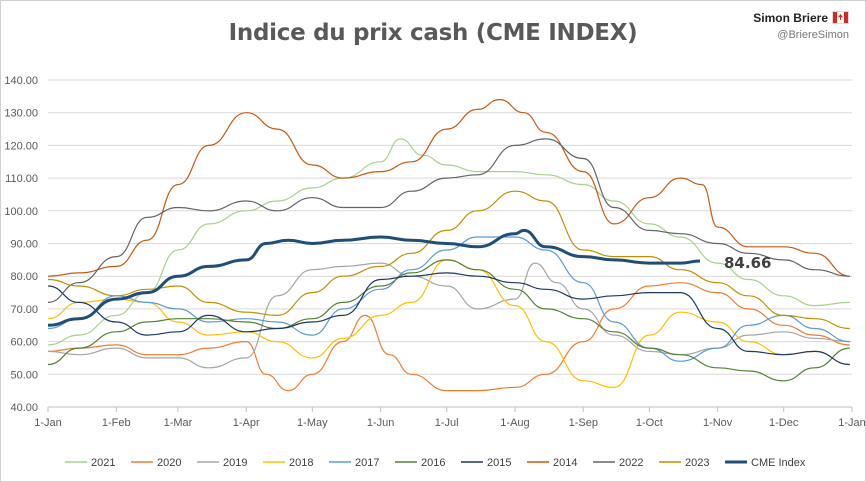 This screenshot has height=482, width=866. Describe the element at coordinates (288, 463) in the screenshot. I see `legend-item: 2018` at that location.